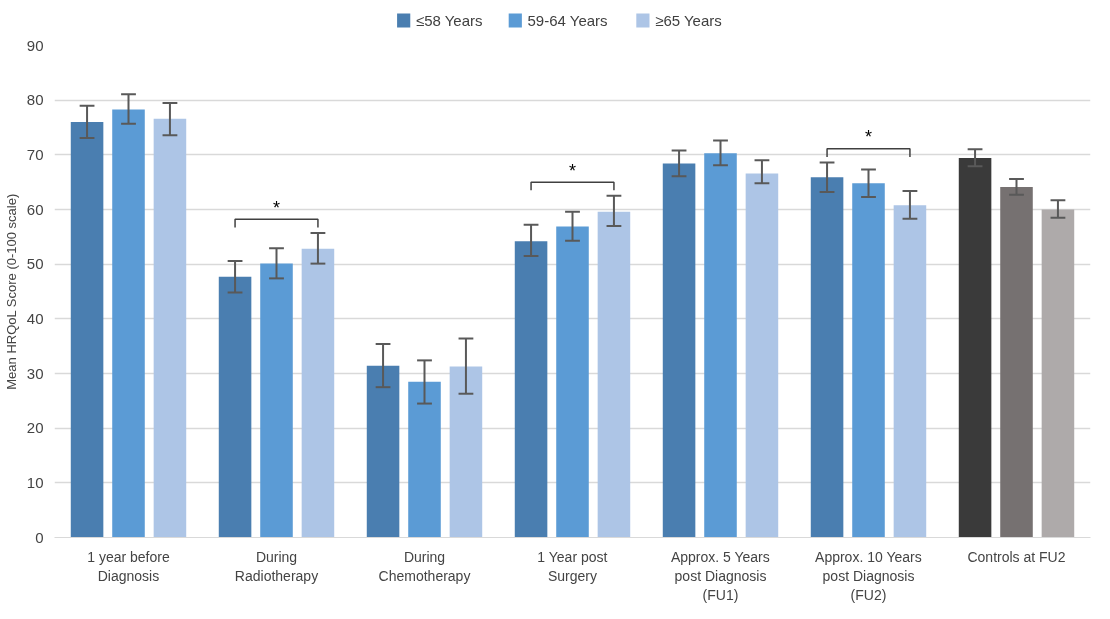 This screenshot has height=619, width=1110. Describe the element at coordinates (11, 291) in the screenshot. I see `y-axis-title: Mean HRQoL Score (0-100 scale)` at that location.